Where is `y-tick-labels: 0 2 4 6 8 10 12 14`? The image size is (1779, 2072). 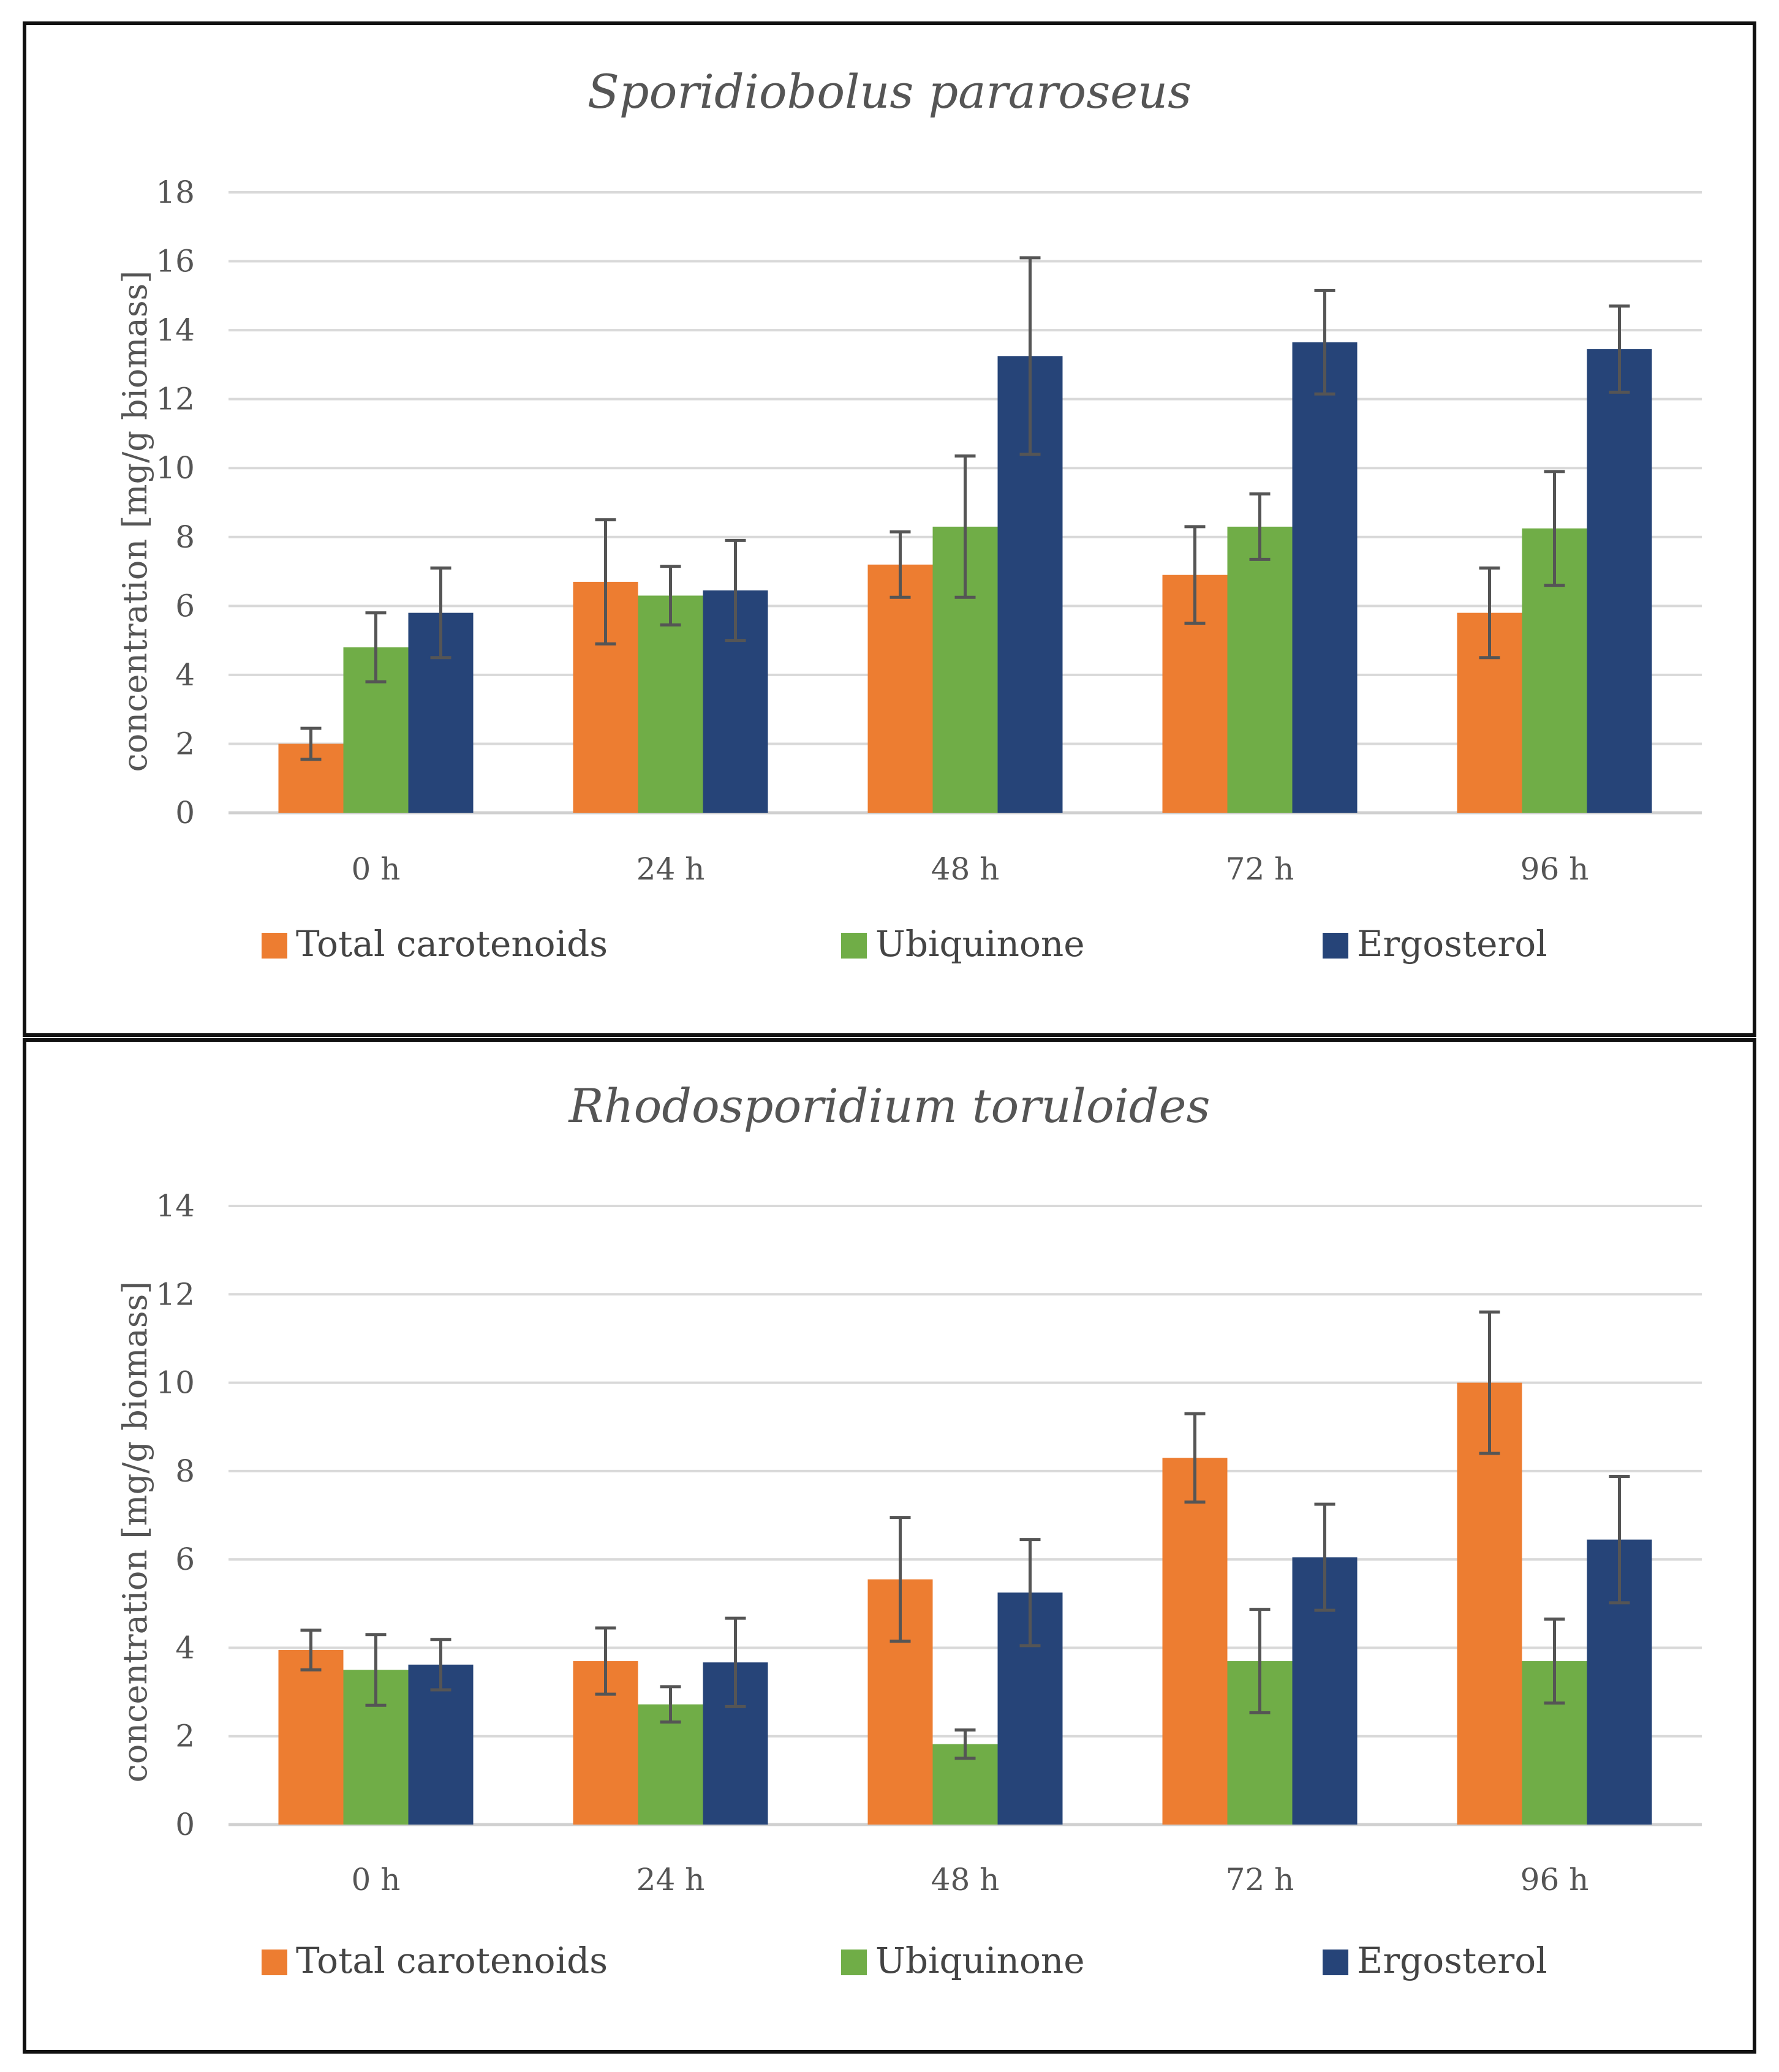
y-tick-labels: 0 2 4 6 8 10 12 14 is located at coordinates (176, 1515).